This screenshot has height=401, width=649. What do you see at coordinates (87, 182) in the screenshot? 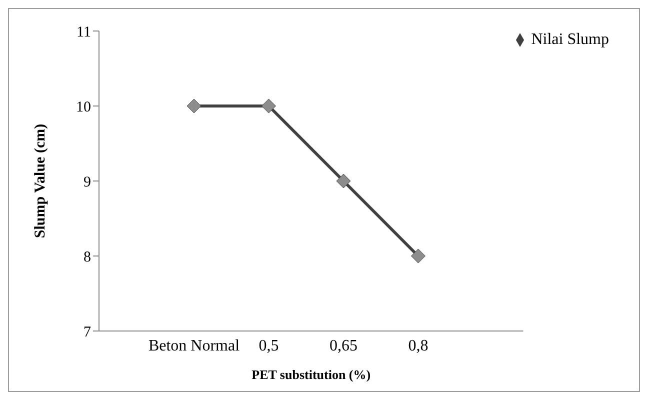
I see `y-tick-label: 9` at bounding box center [87, 182].